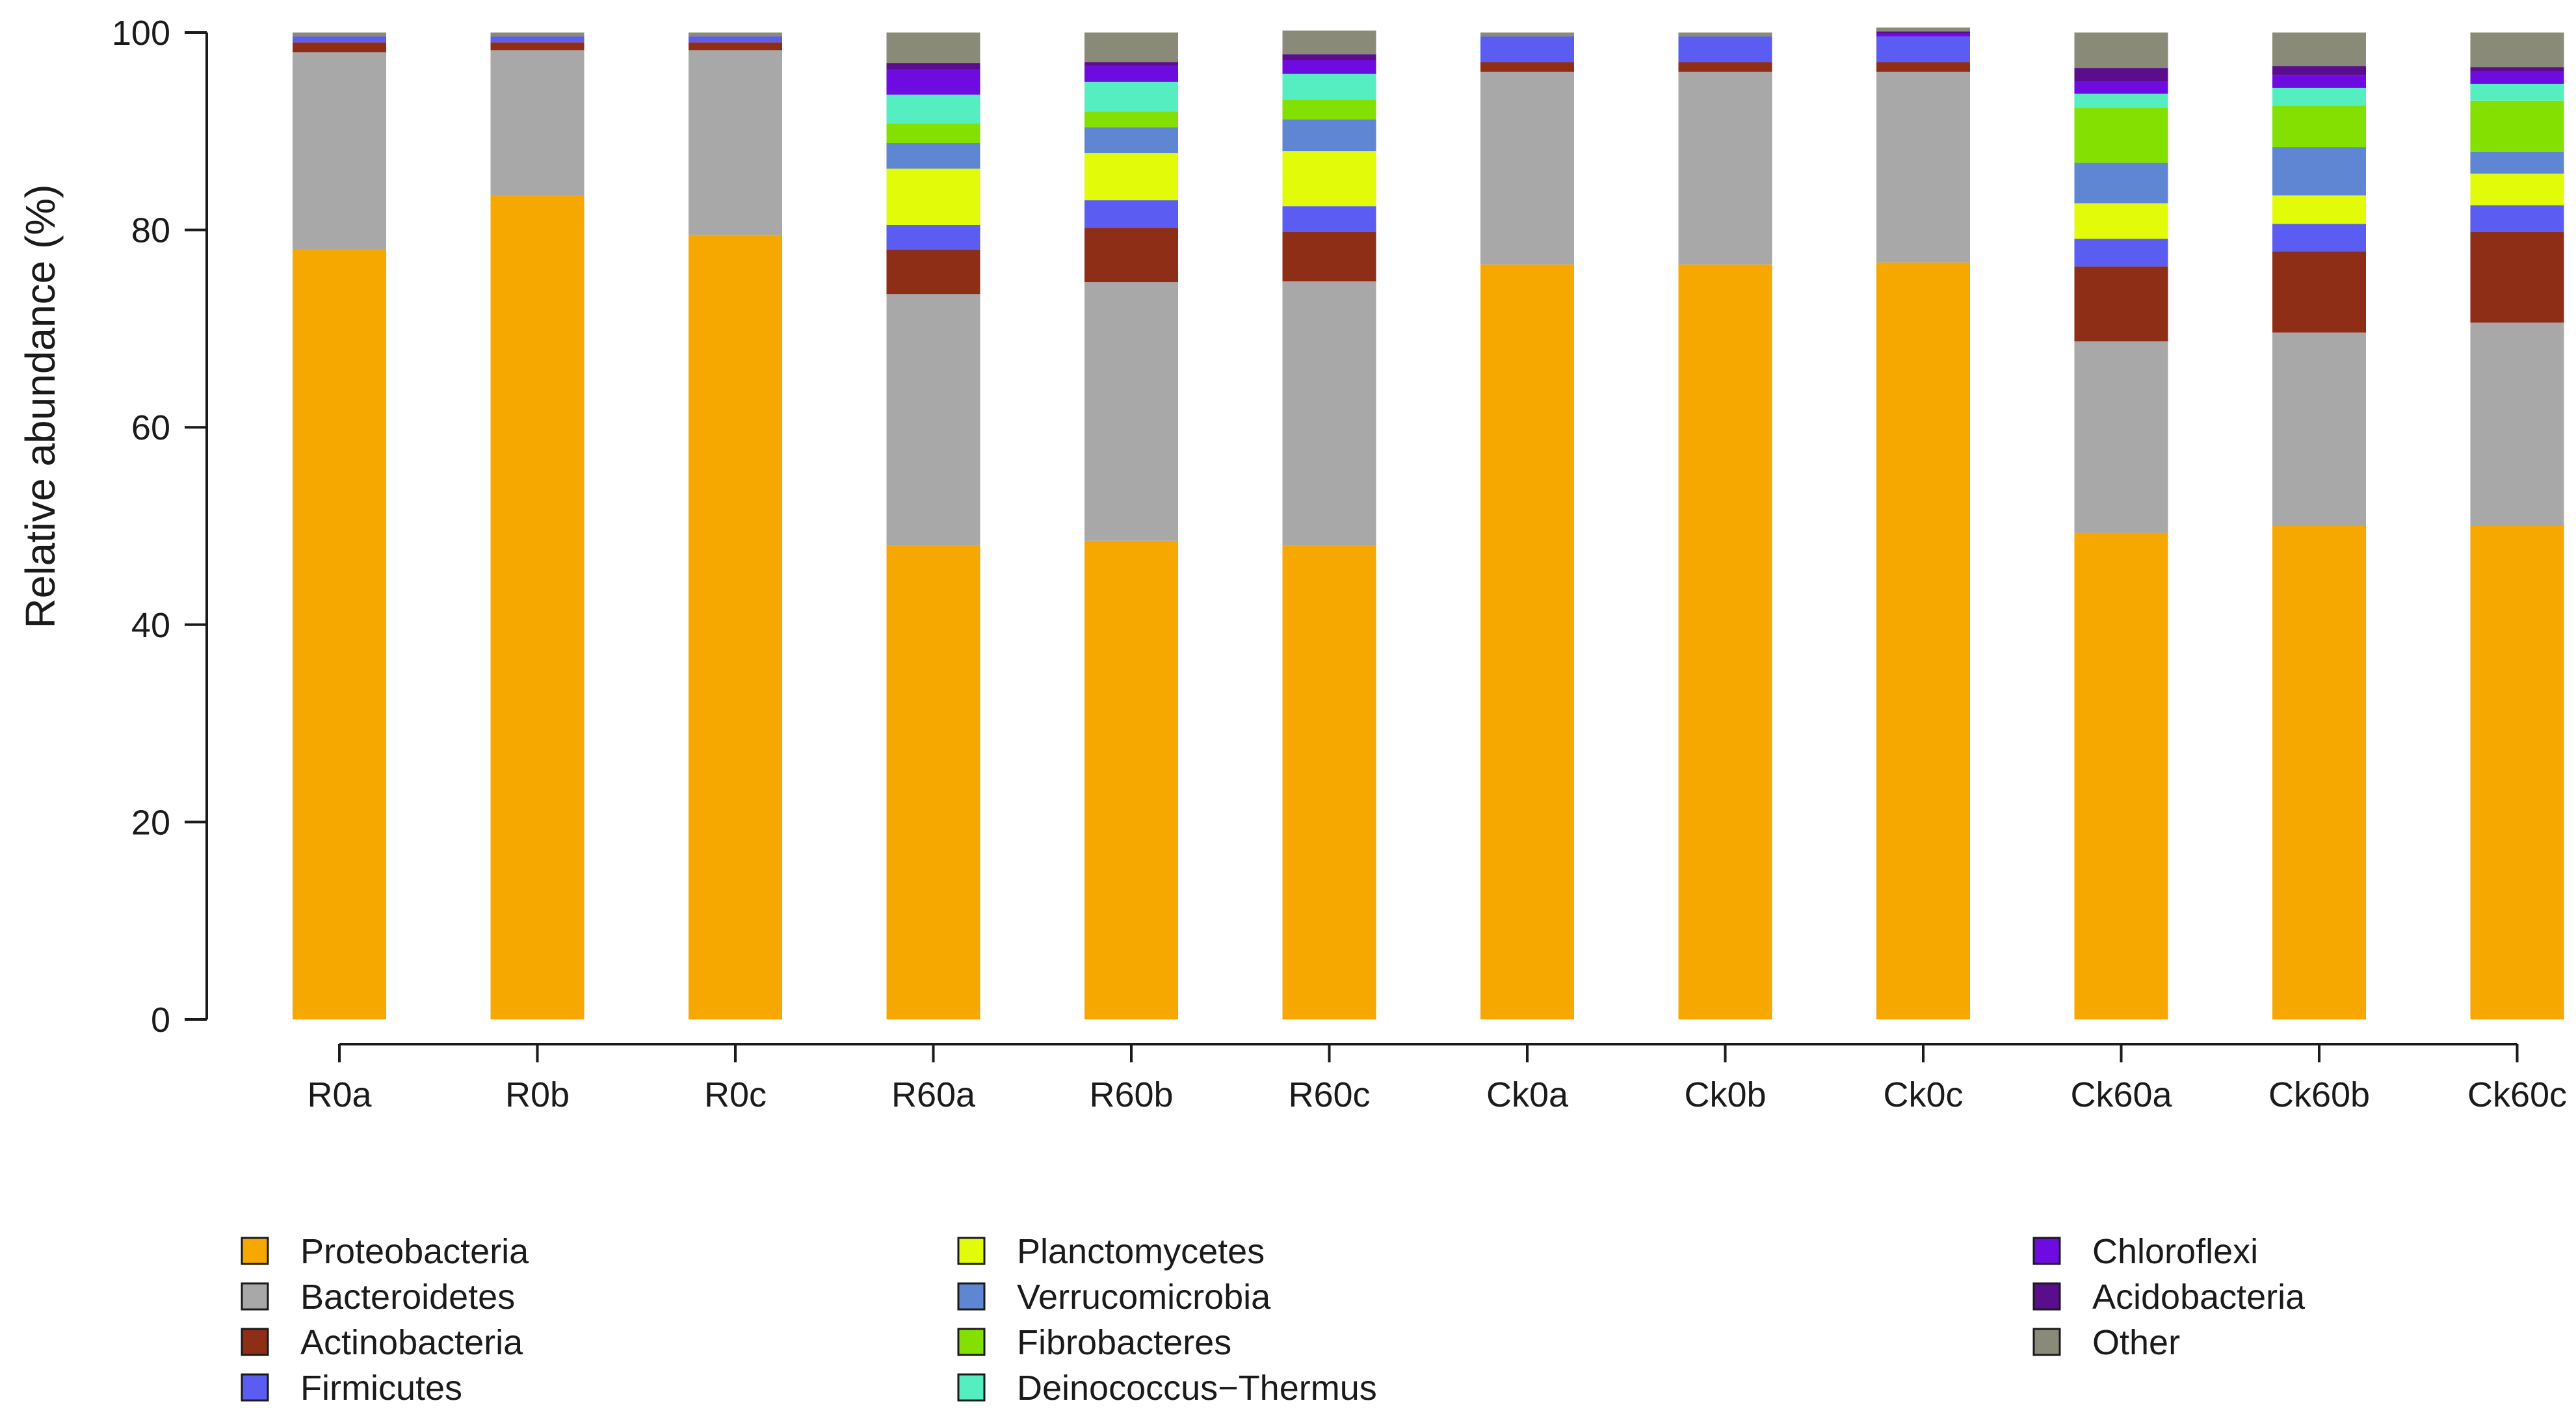  Describe the element at coordinates (2319, 209) in the screenshot. I see `bar-segment-ck60b-planctomycetes` at that location.